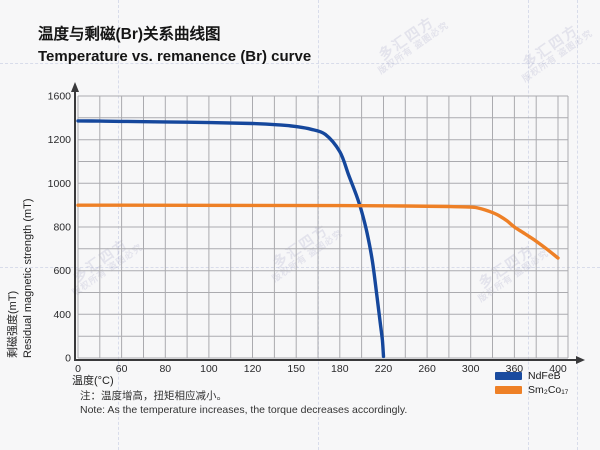  What do you see at coordinates (28, 278) in the screenshot?
I see `y-axis-title-en: Residual magnetic strength (mT)` at bounding box center [28, 278].